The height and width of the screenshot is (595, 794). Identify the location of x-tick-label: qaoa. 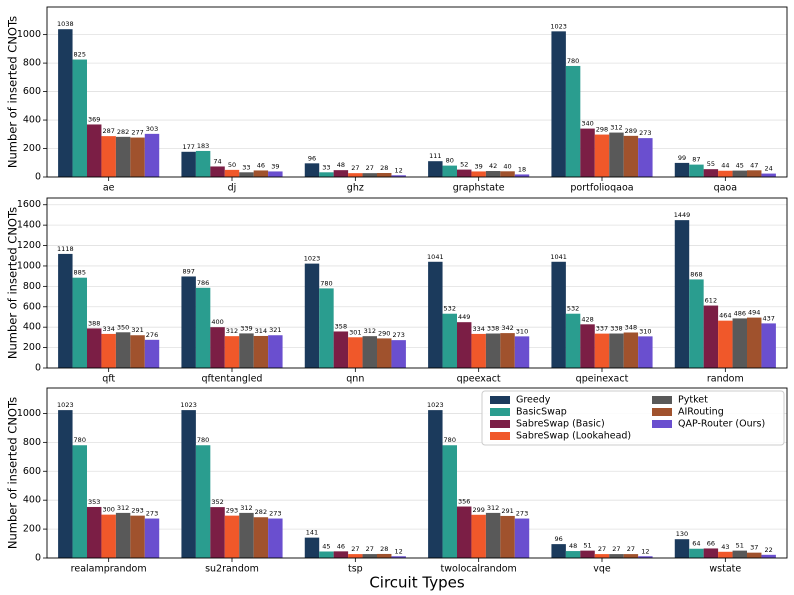
(726, 188).